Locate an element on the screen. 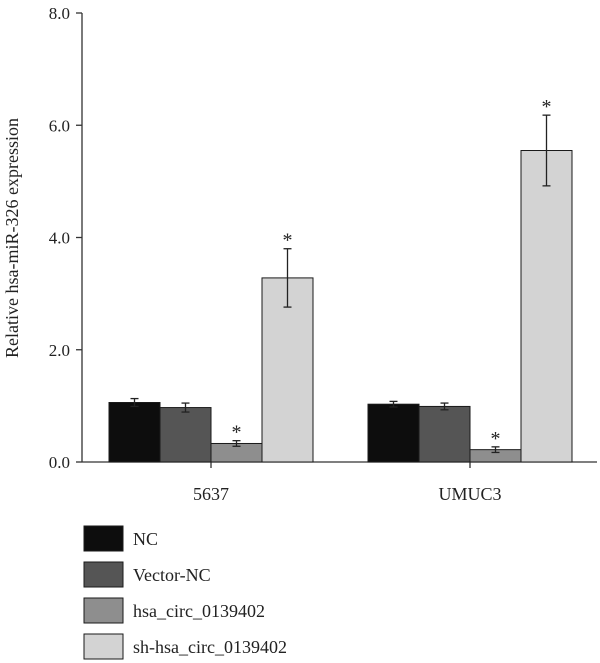  y-tick-label: 2.0 is located at coordinates (59, 350).